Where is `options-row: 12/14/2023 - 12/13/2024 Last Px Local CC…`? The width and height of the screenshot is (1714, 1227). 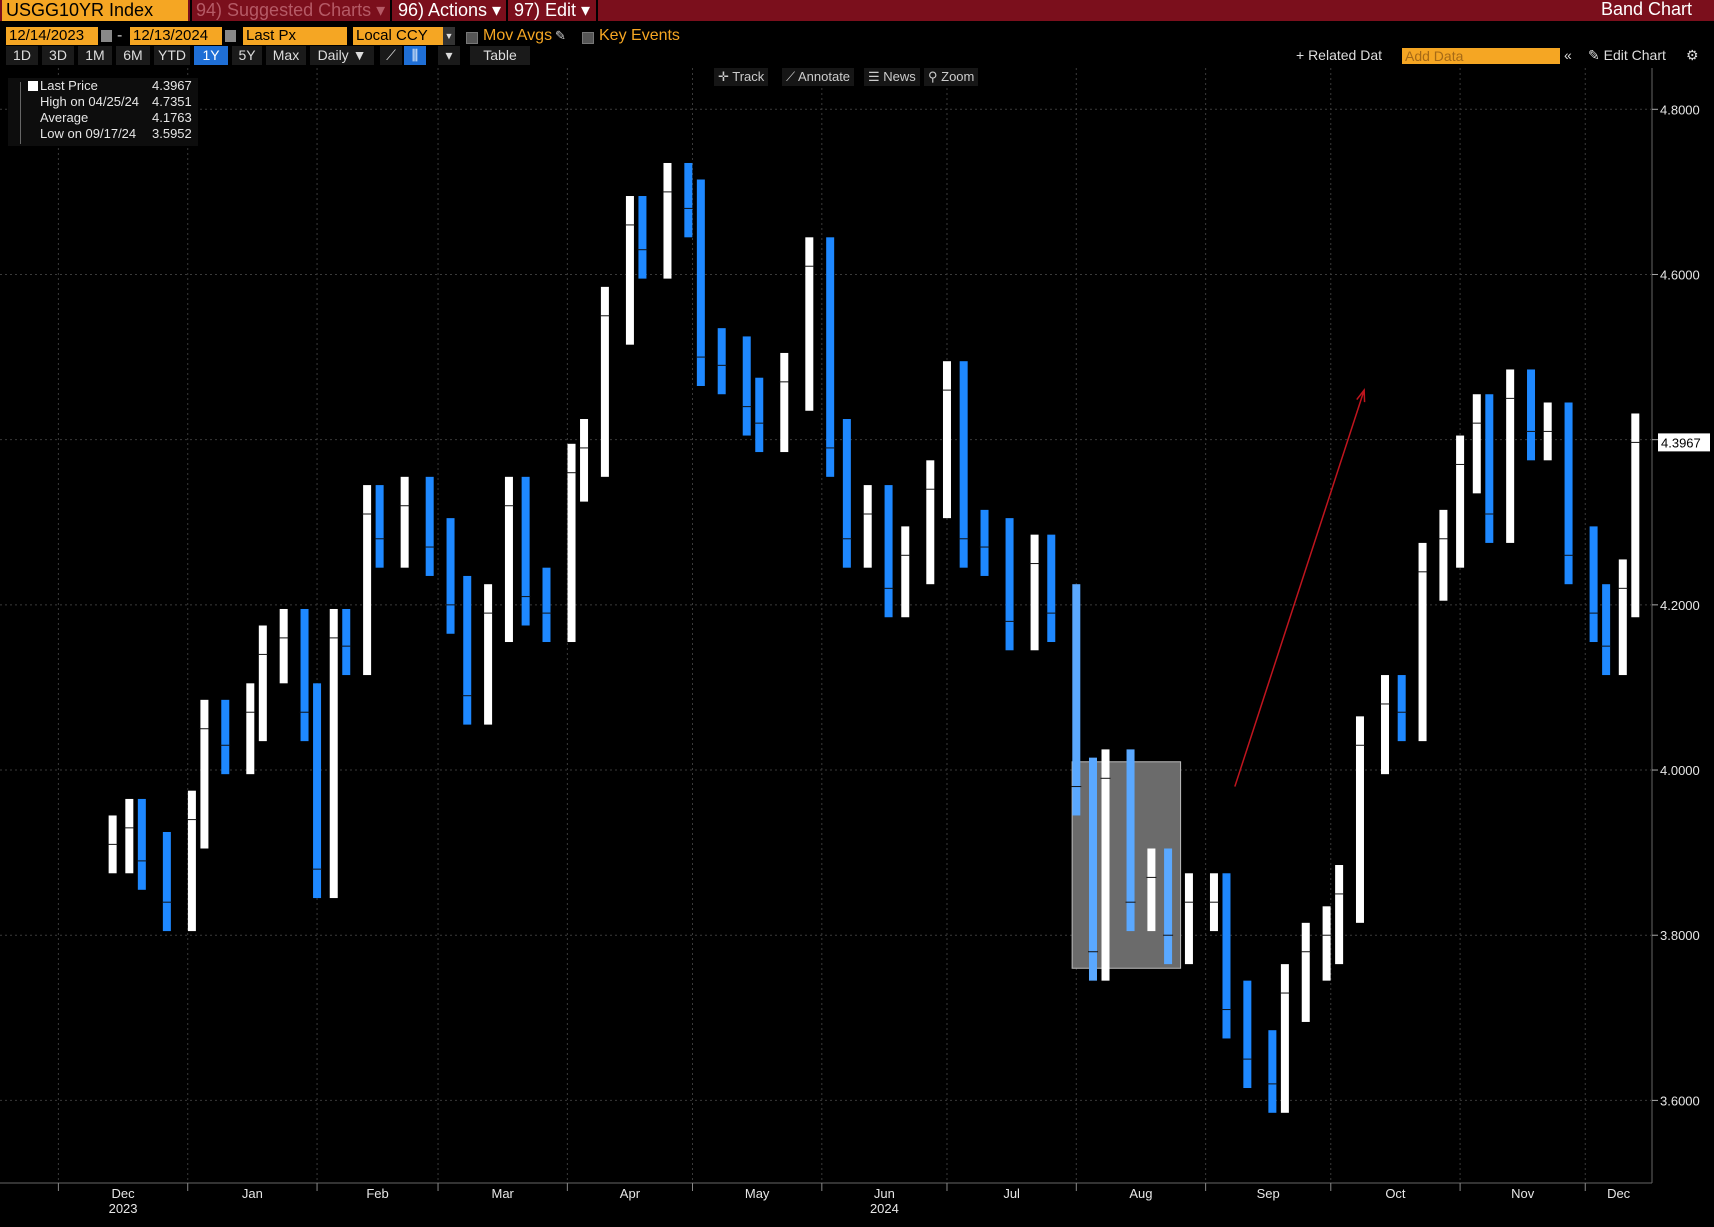
options-row: 12/14/2023 - 12/13/2024 Last Px Local CC… is located at coordinates (857, 34).